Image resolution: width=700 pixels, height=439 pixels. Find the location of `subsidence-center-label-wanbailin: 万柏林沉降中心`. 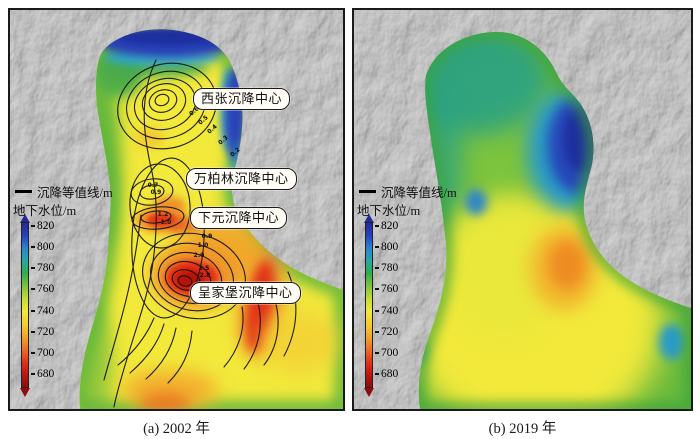

subsidence-center-label-wanbailin: 万柏林沉降中心 is located at coordinates (241, 179).